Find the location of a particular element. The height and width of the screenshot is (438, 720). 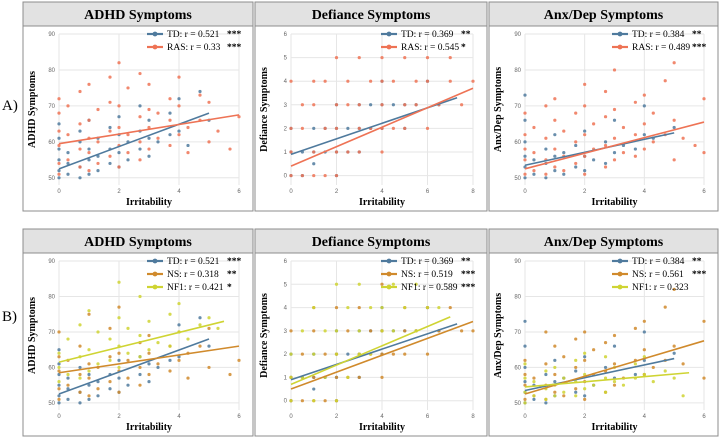

y-tick-label: 1 is located at coordinates (286, 378).